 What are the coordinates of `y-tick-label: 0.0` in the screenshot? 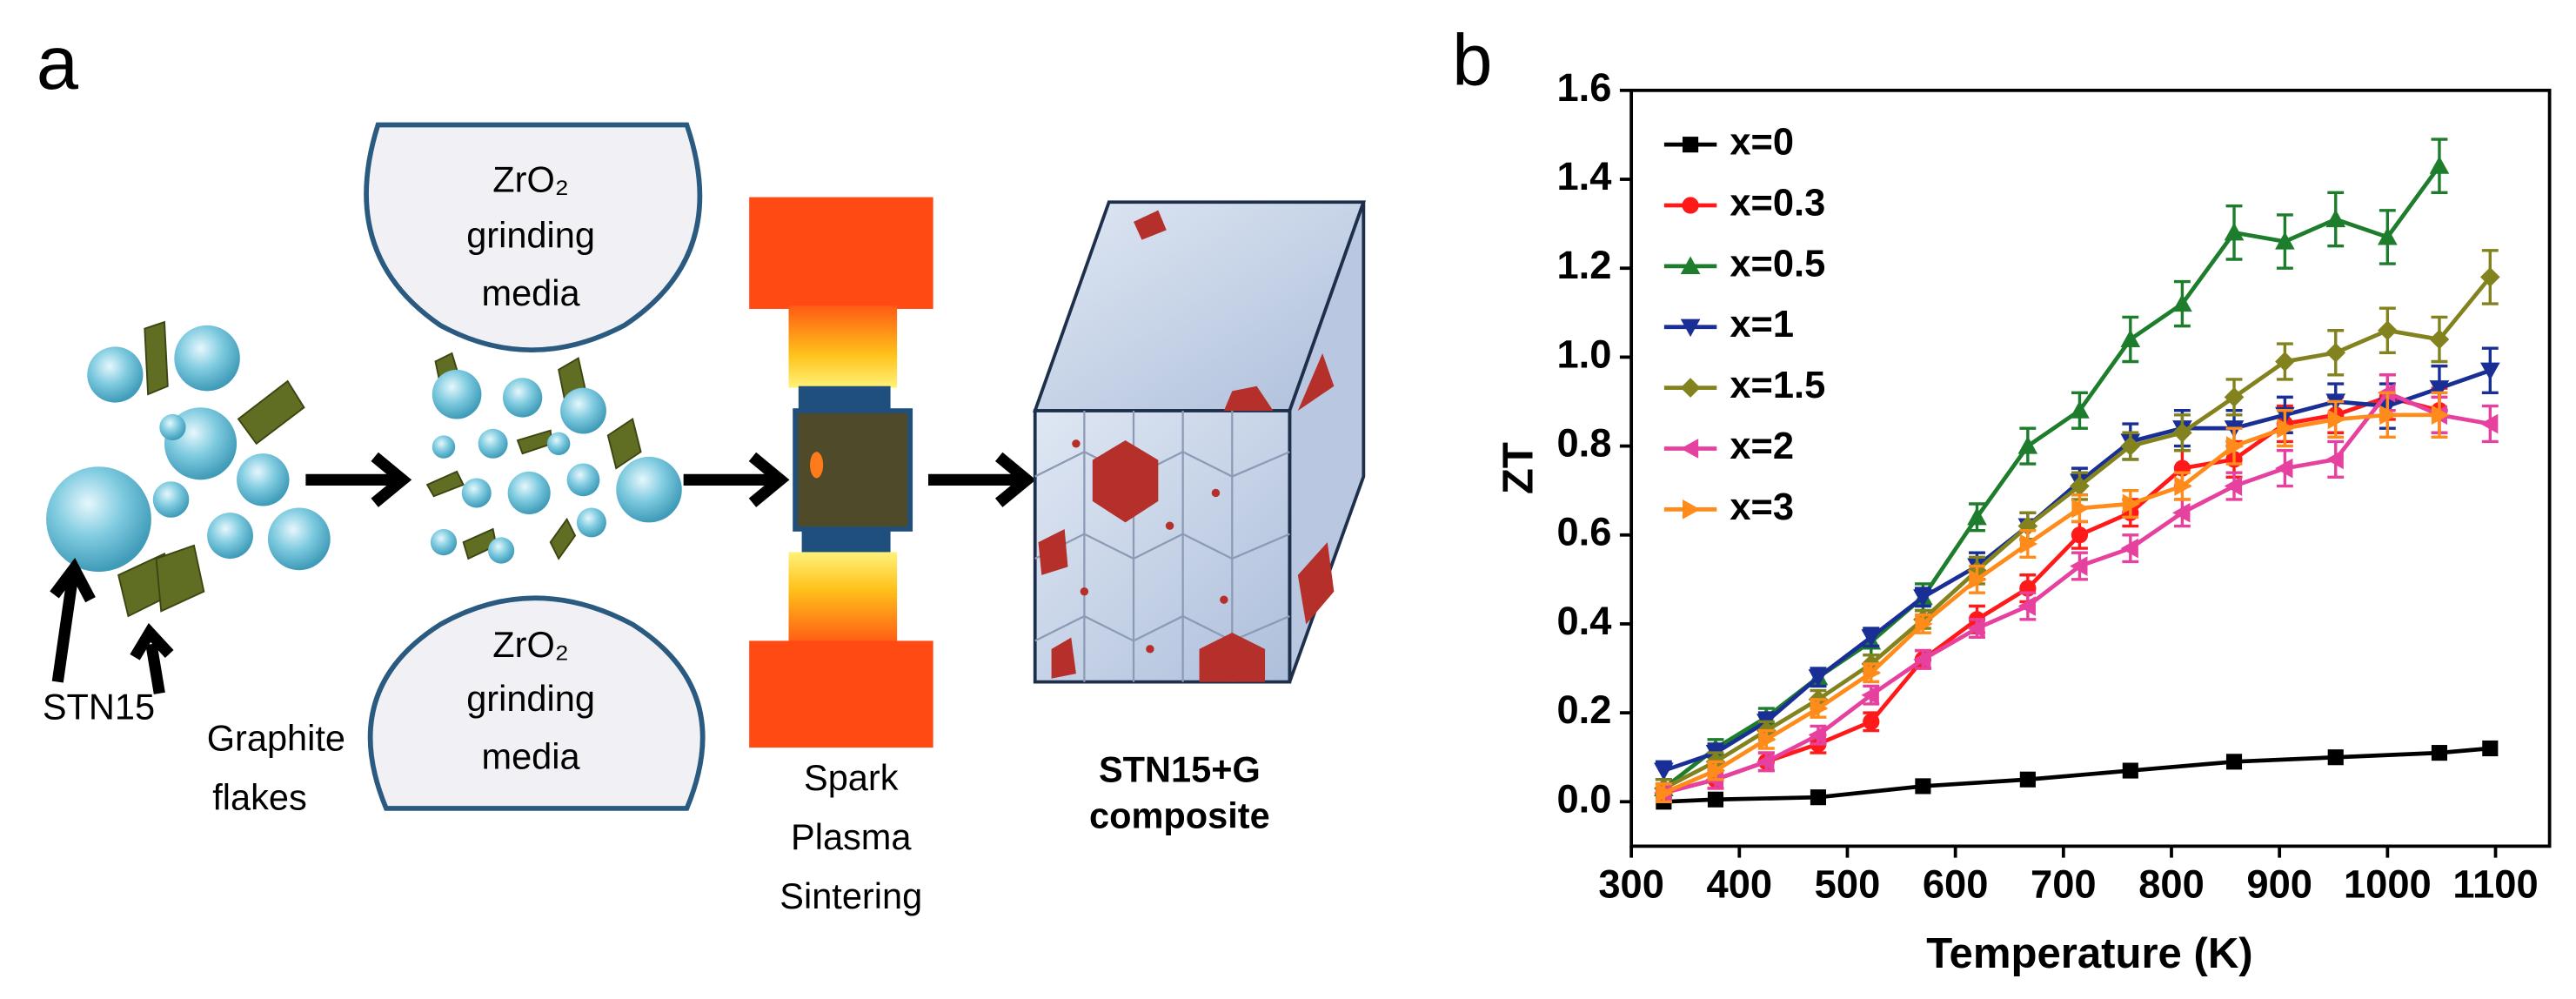 It's located at (1583, 799).